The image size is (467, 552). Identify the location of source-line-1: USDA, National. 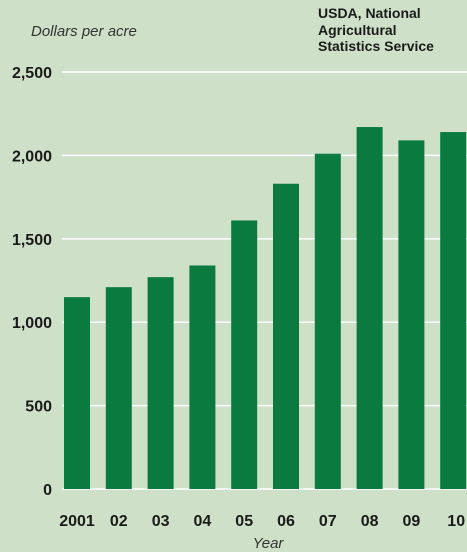
(369, 13).